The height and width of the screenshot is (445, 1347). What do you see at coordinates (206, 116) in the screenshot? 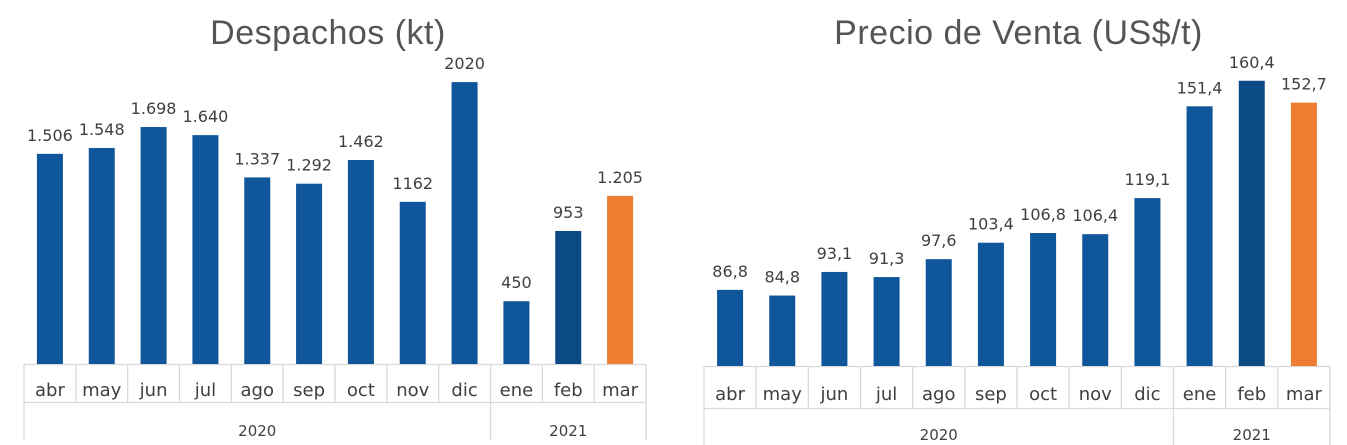
I see `data-label: 1.640` at bounding box center [206, 116].